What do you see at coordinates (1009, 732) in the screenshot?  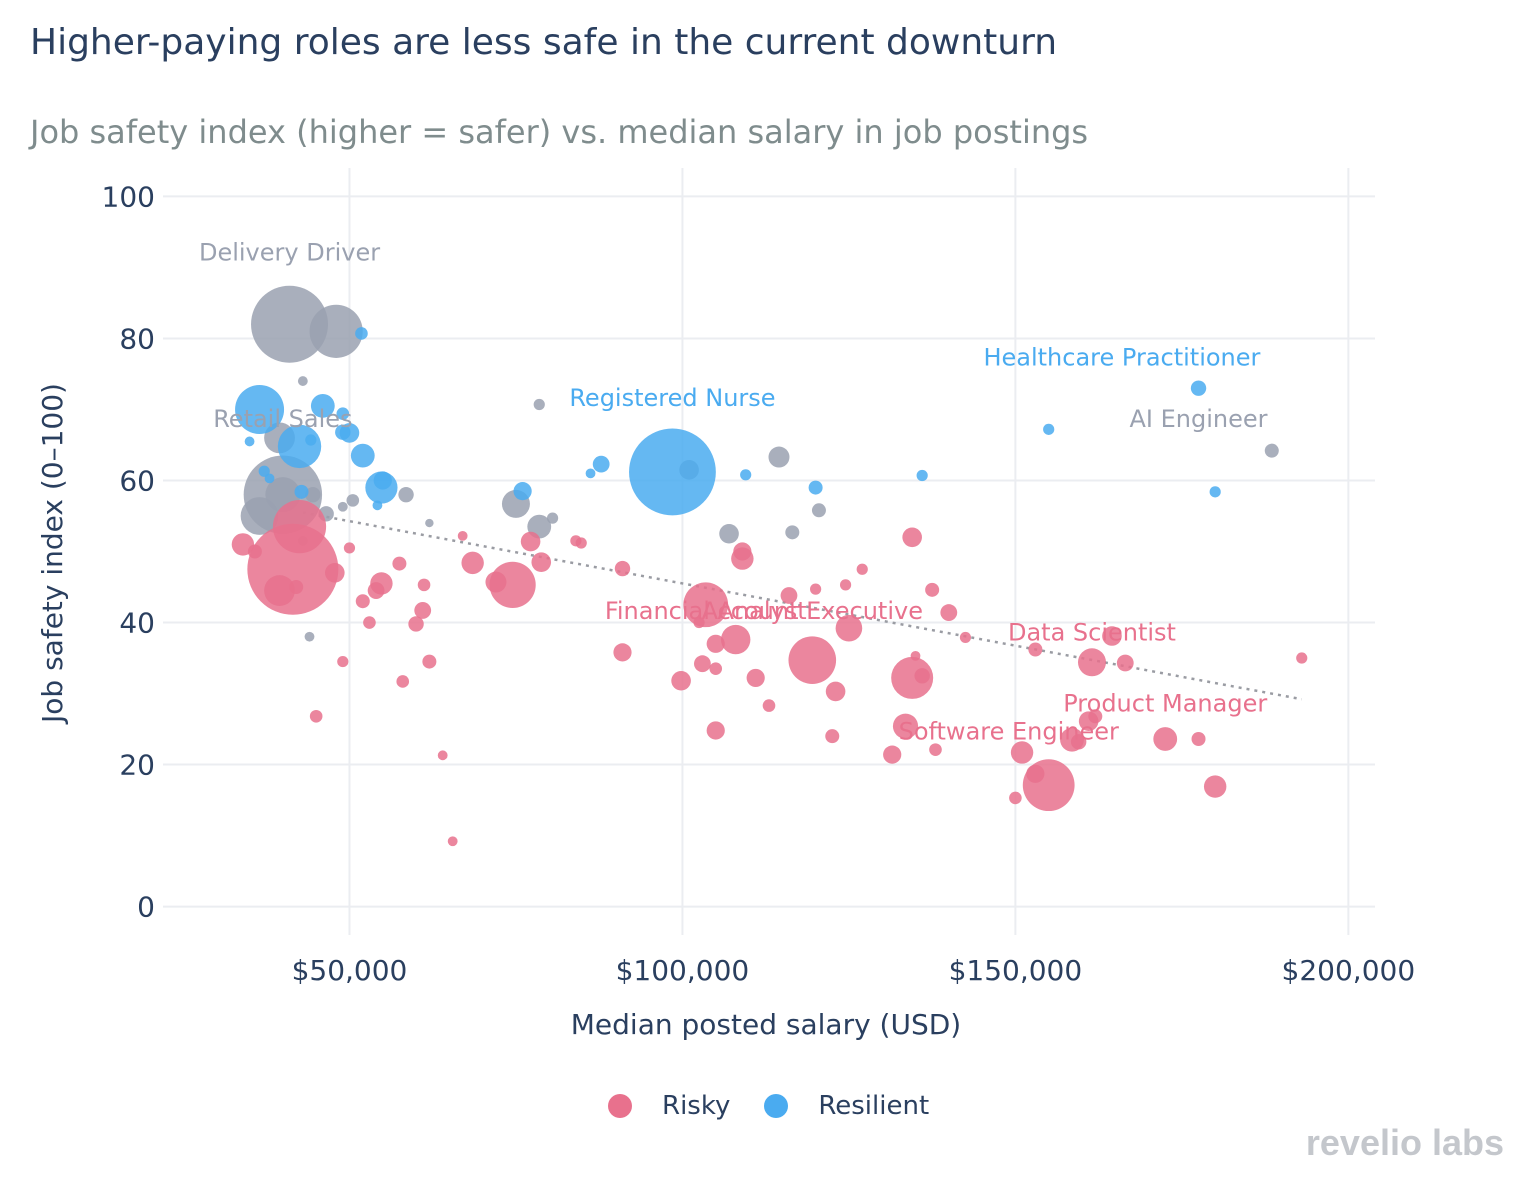 I see `point-annotation: Software Engineer` at bounding box center [1009, 732].